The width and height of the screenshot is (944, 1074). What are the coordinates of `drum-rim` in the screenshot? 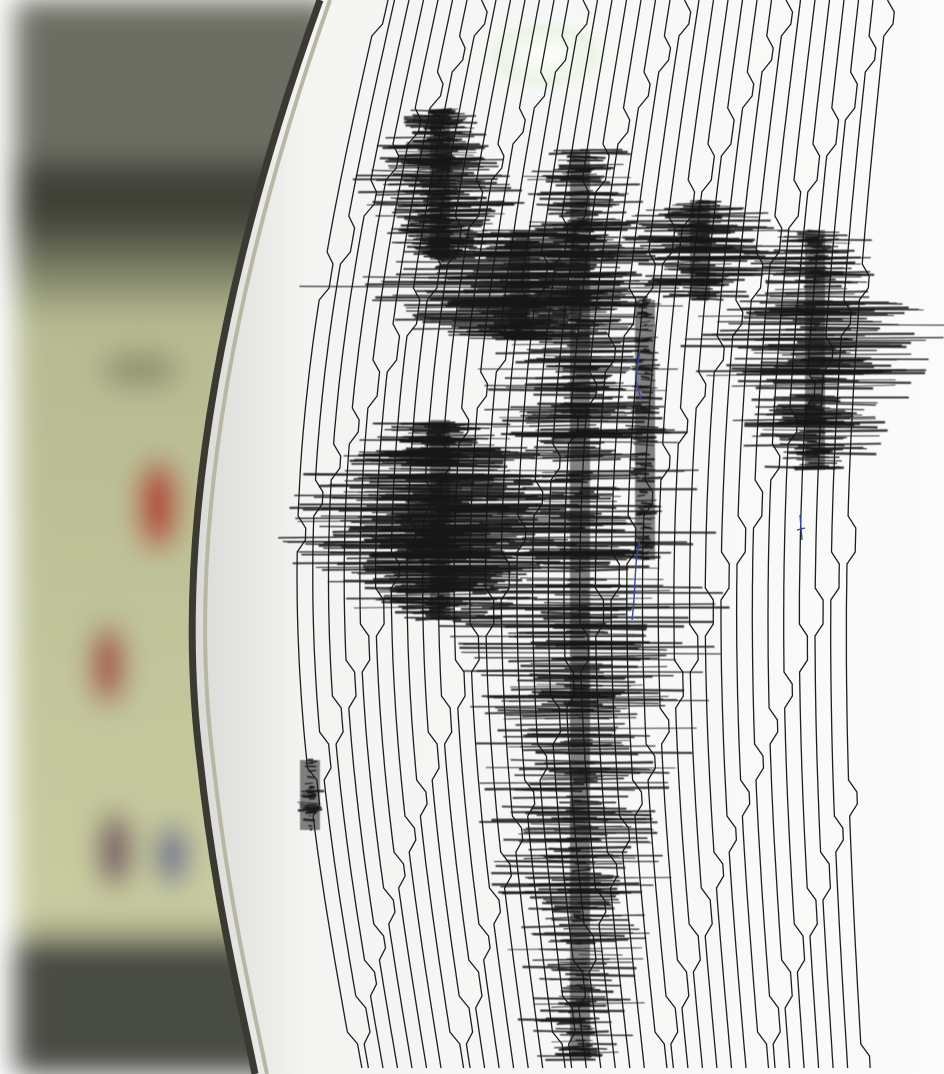 It's located at (267, 537).